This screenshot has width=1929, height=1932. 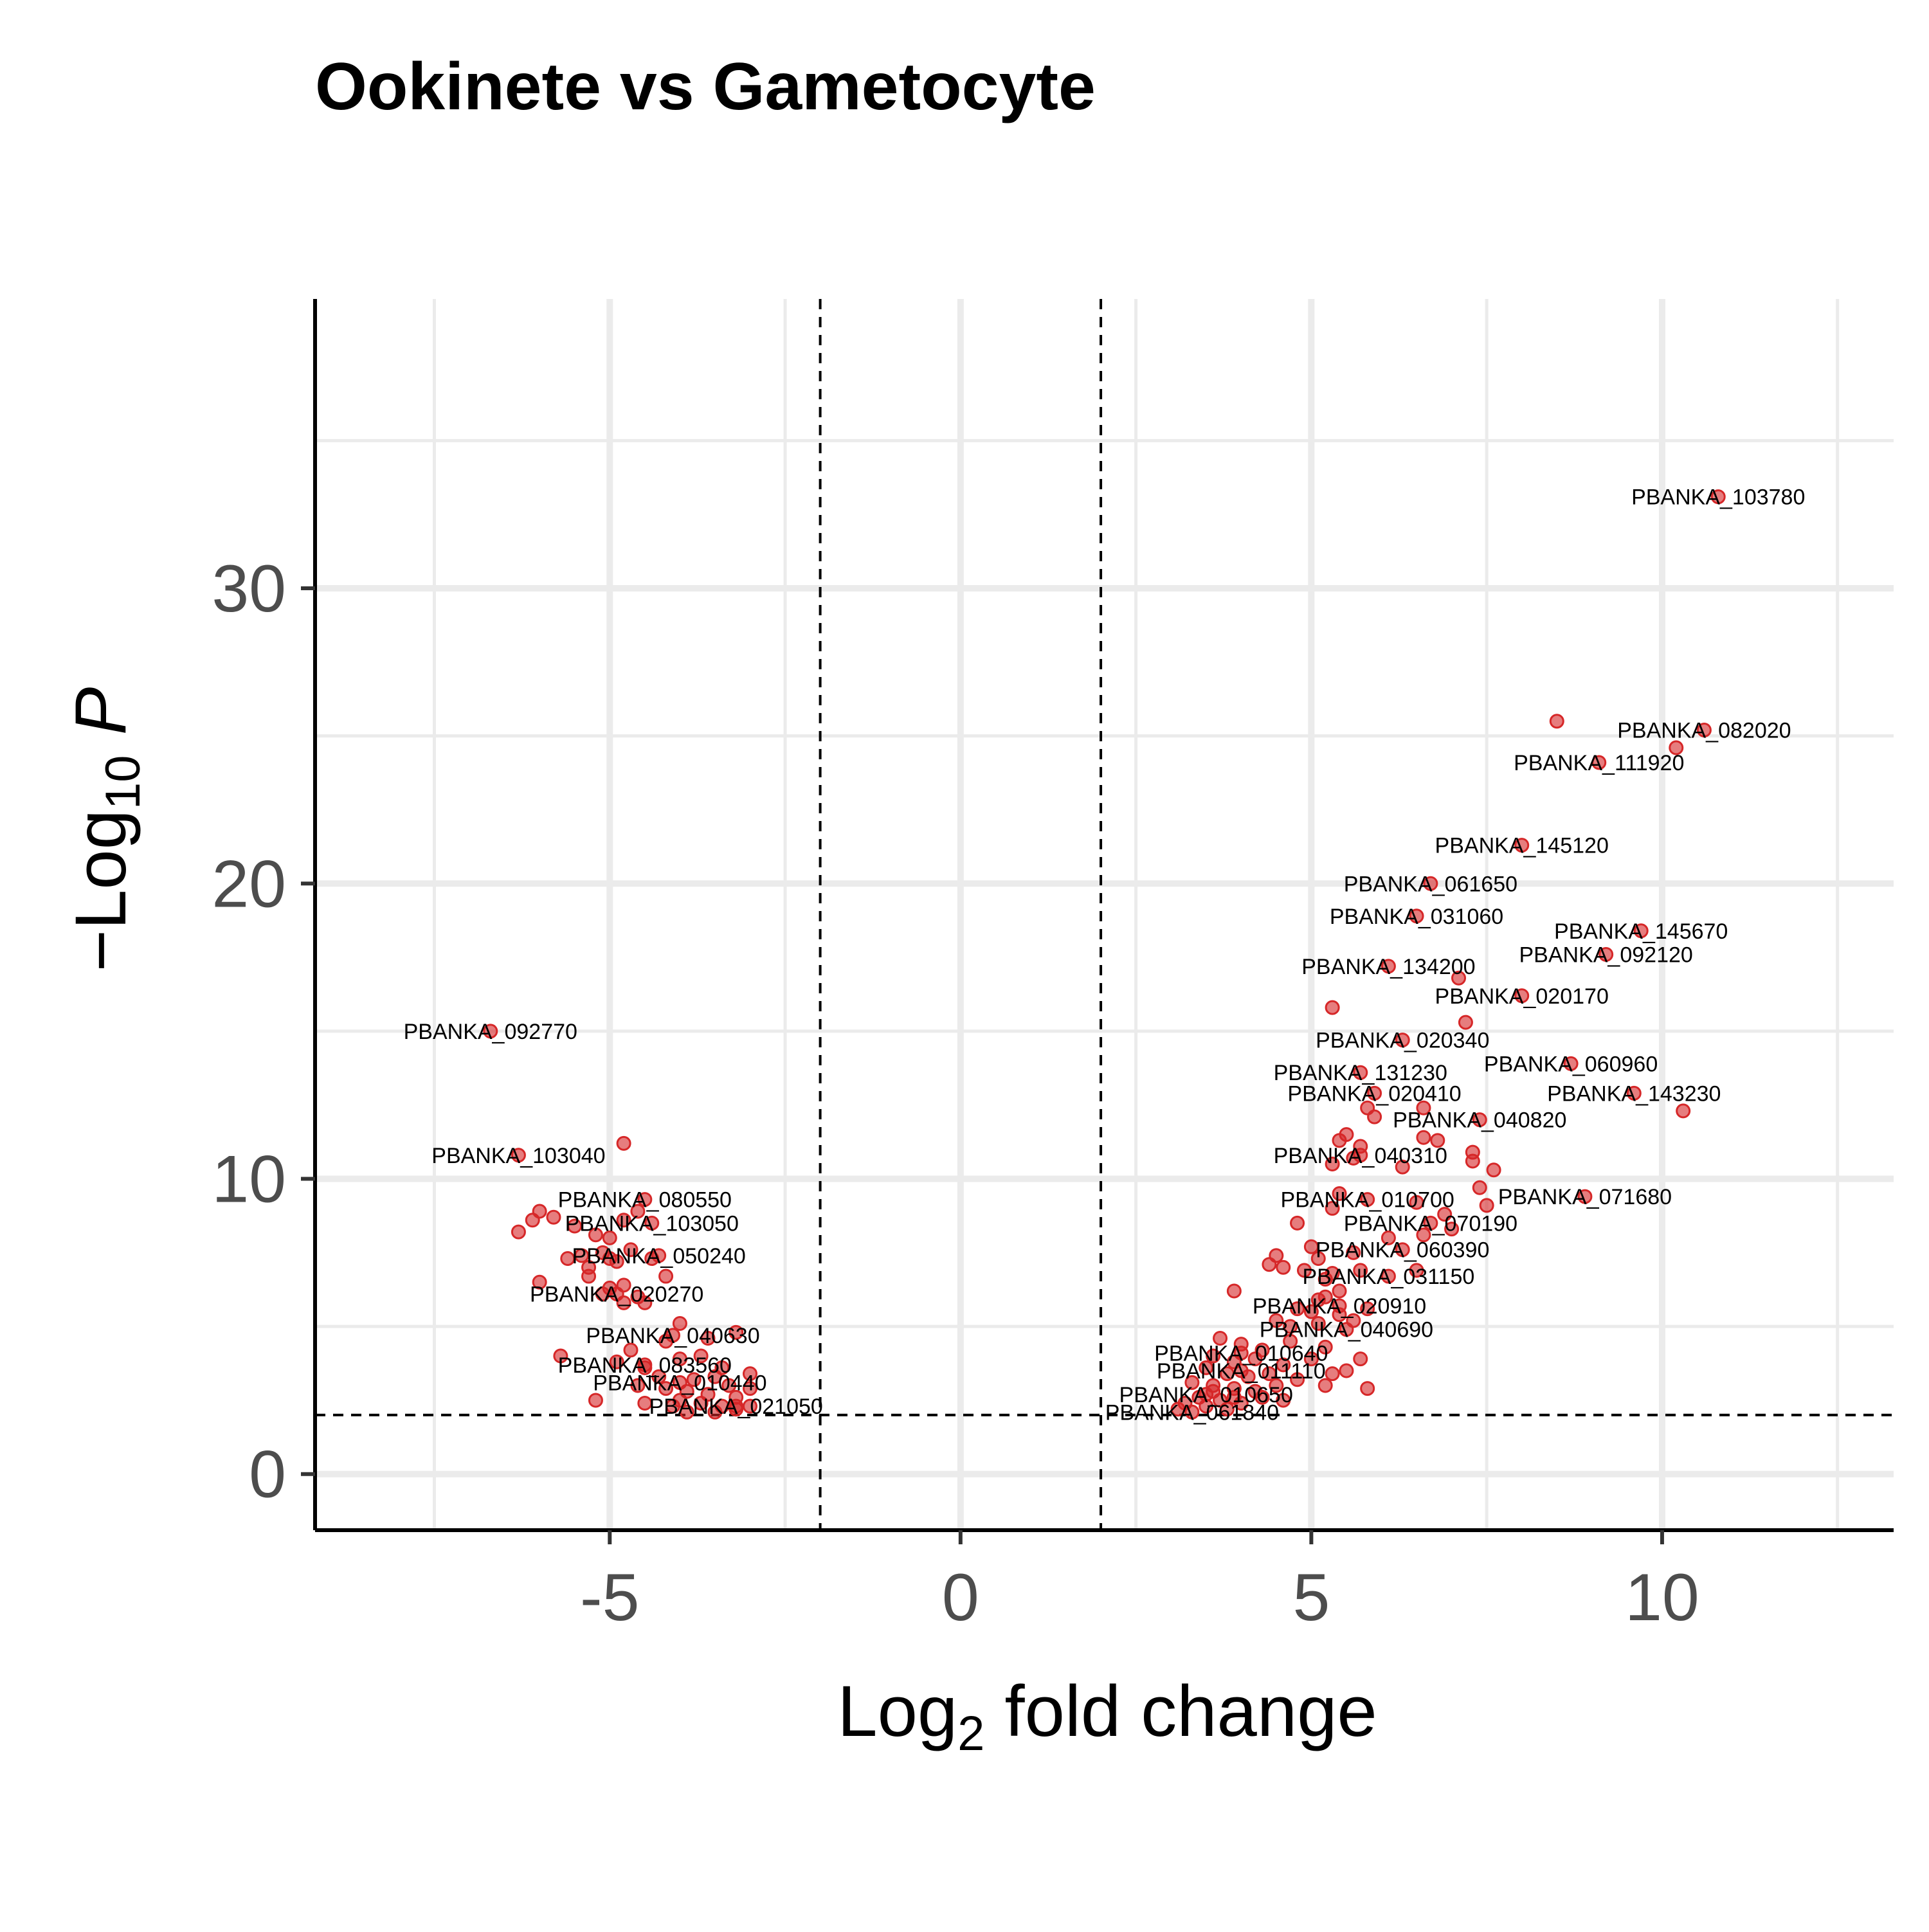 What do you see at coordinates (249, 1179) in the screenshot?
I see `y-tick-label: 10` at bounding box center [249, 1179].